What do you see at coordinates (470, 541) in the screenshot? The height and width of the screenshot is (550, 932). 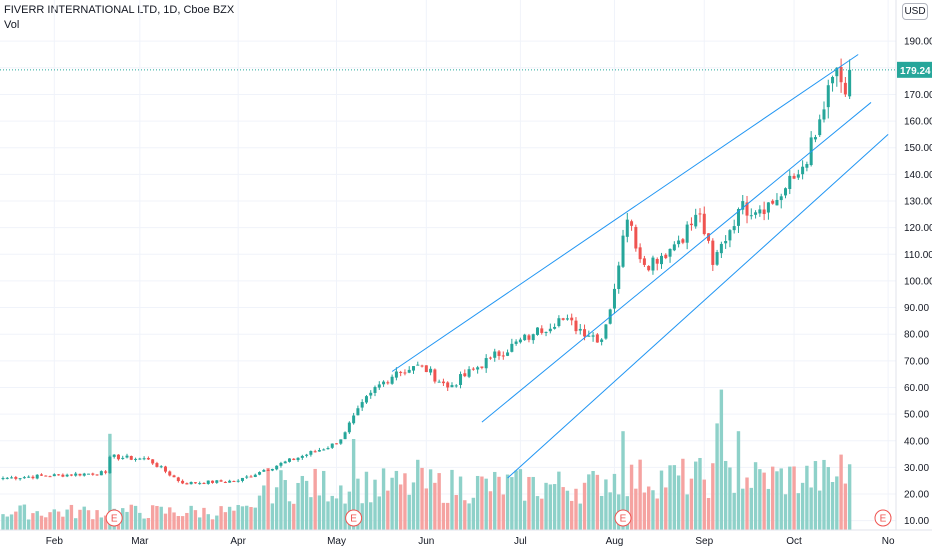 I see `time-axis: Feb Mar Apr May Jun Jul Aug Sep Oct No` at bounding box center [470, 541].